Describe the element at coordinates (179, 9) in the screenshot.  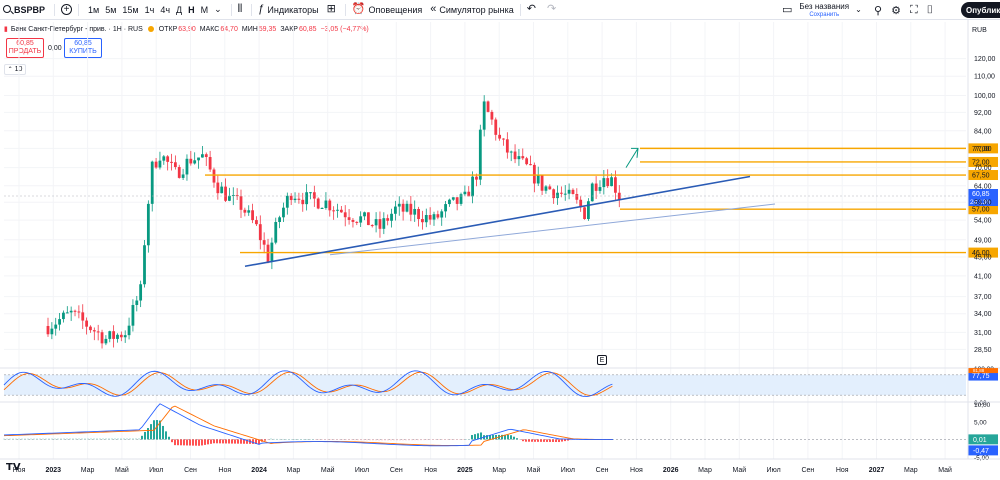
I see `timeframe-5: Д` at that location.